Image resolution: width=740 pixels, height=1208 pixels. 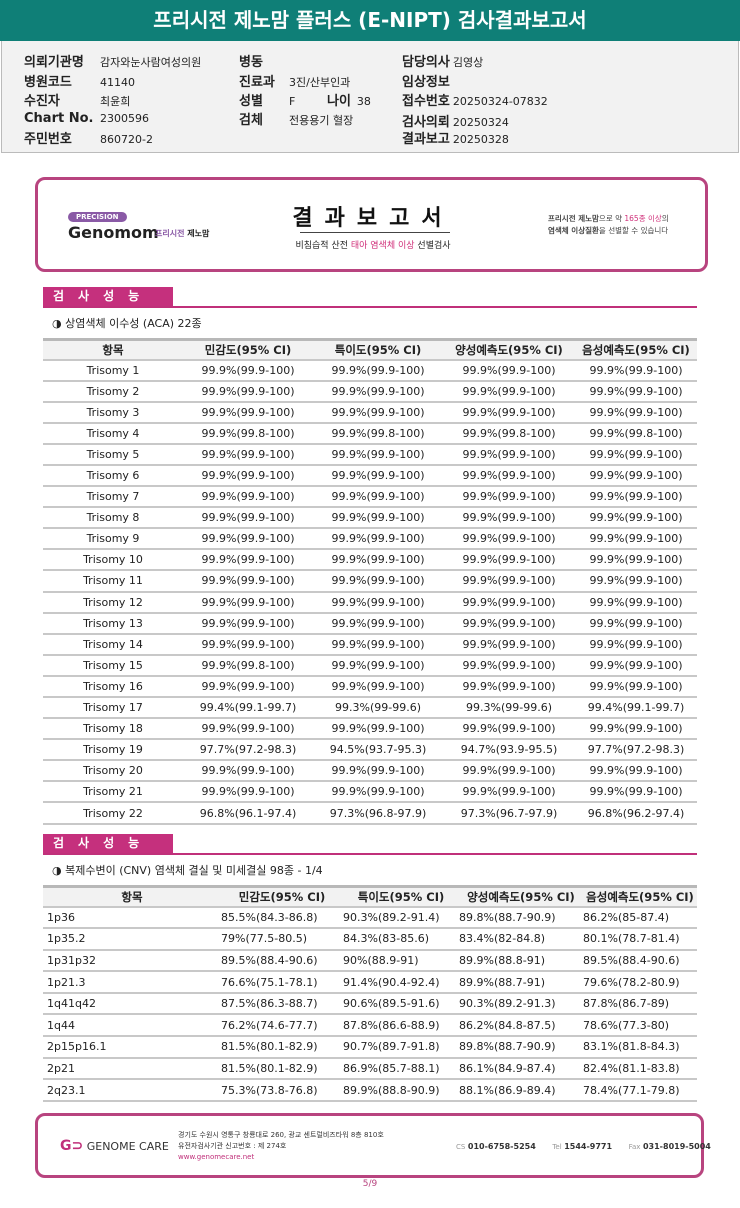 What do you see at coordinates (132, 939) in the screenshot?
I see `item-cell: 1p35.2` at bounding box center [132, 939].